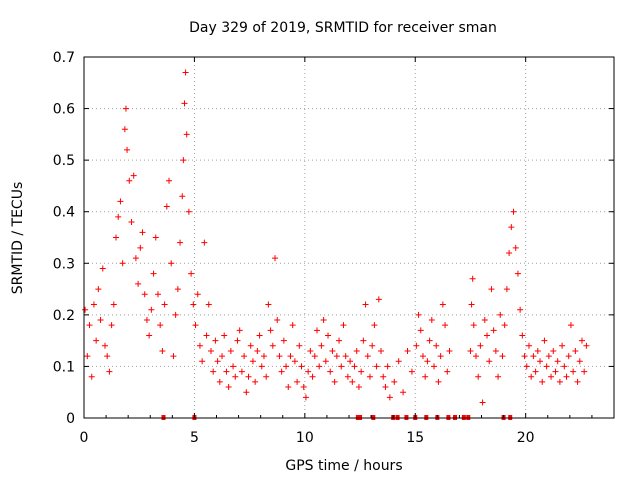  I want to click on y-tick-label: 0.3, so click(64, 264).